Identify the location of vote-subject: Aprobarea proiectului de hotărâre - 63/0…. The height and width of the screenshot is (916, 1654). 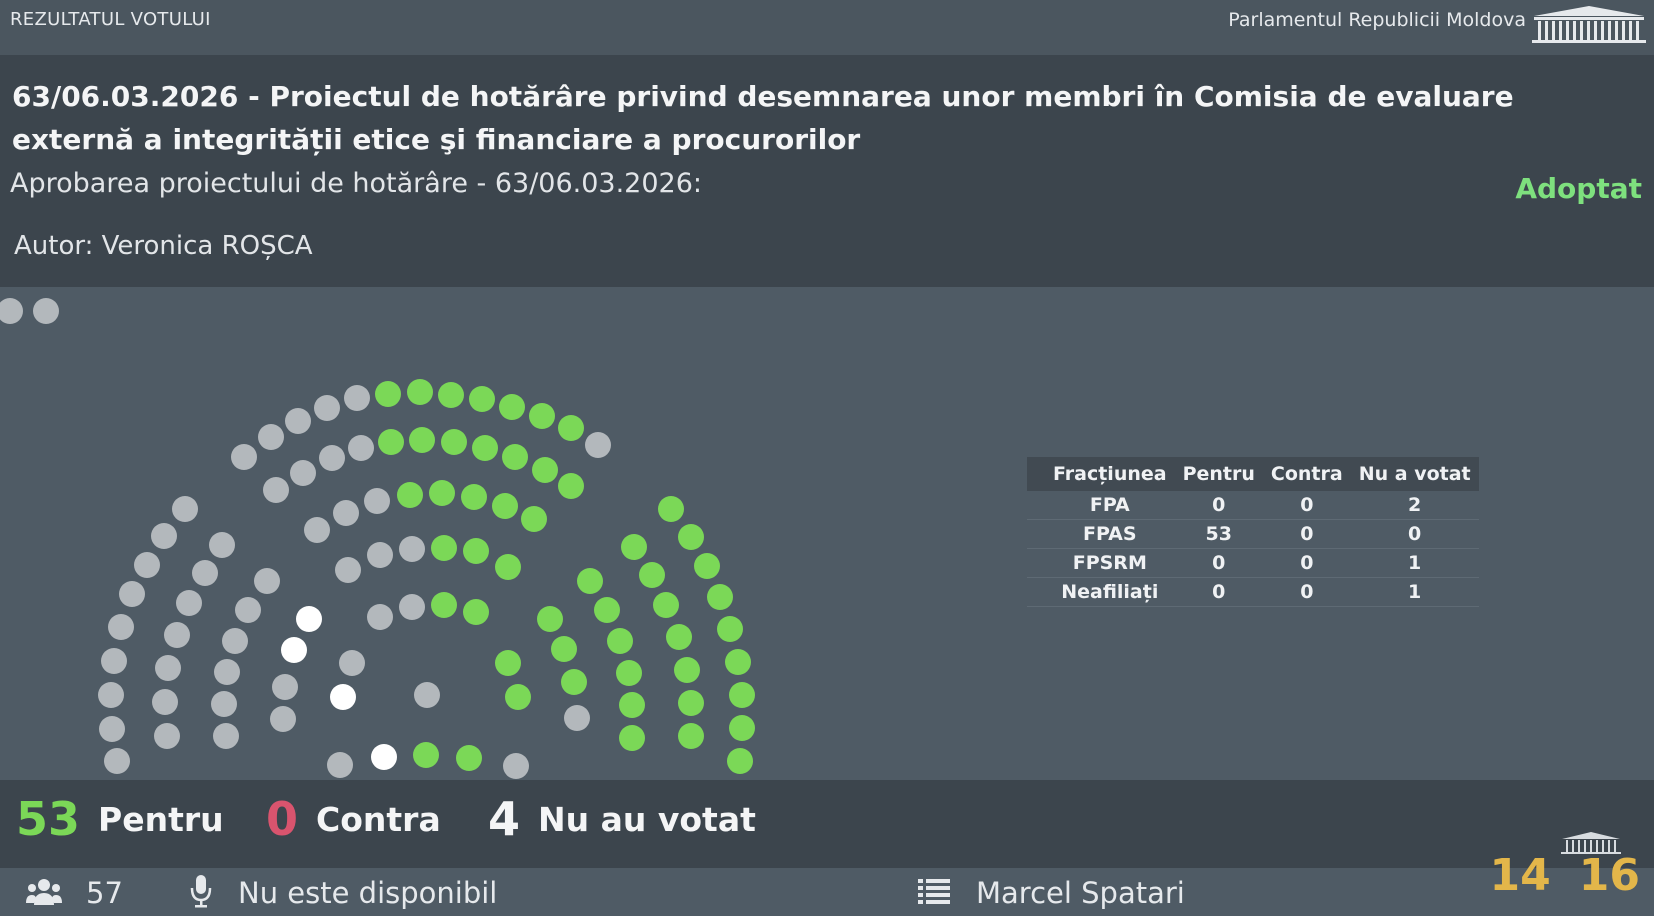
(356, 183).